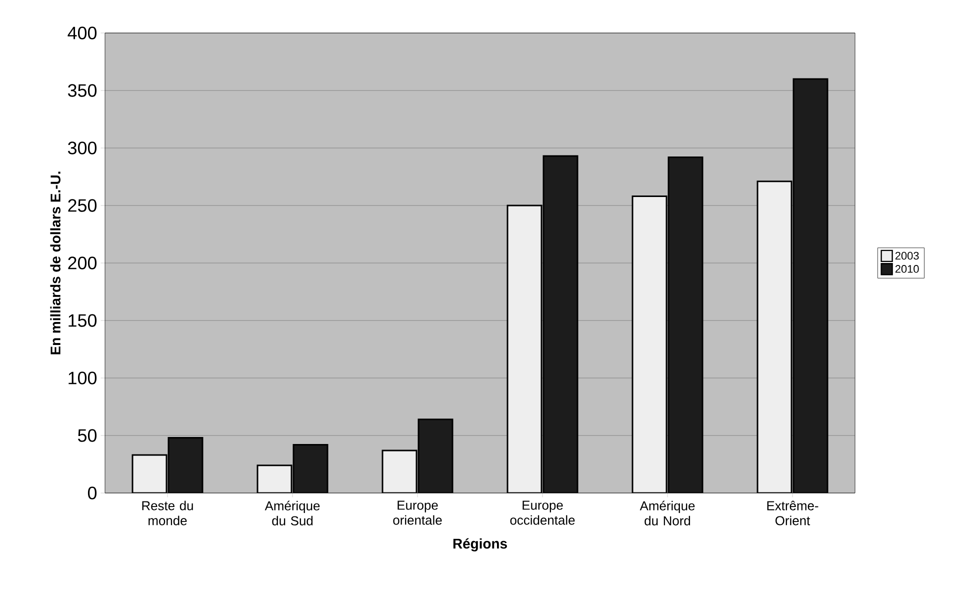  I want to click on y-tick-label: 300, so click(82, 148).